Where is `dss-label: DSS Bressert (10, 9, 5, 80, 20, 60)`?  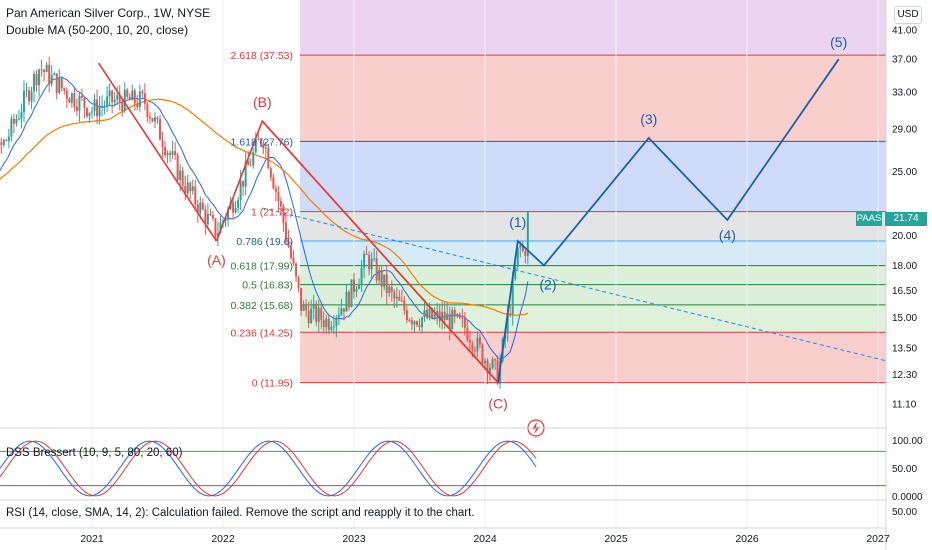 dss-label: DSS Bressert (10, 9, 5, 80, 20, 60) is located at coordinates (94, 453).